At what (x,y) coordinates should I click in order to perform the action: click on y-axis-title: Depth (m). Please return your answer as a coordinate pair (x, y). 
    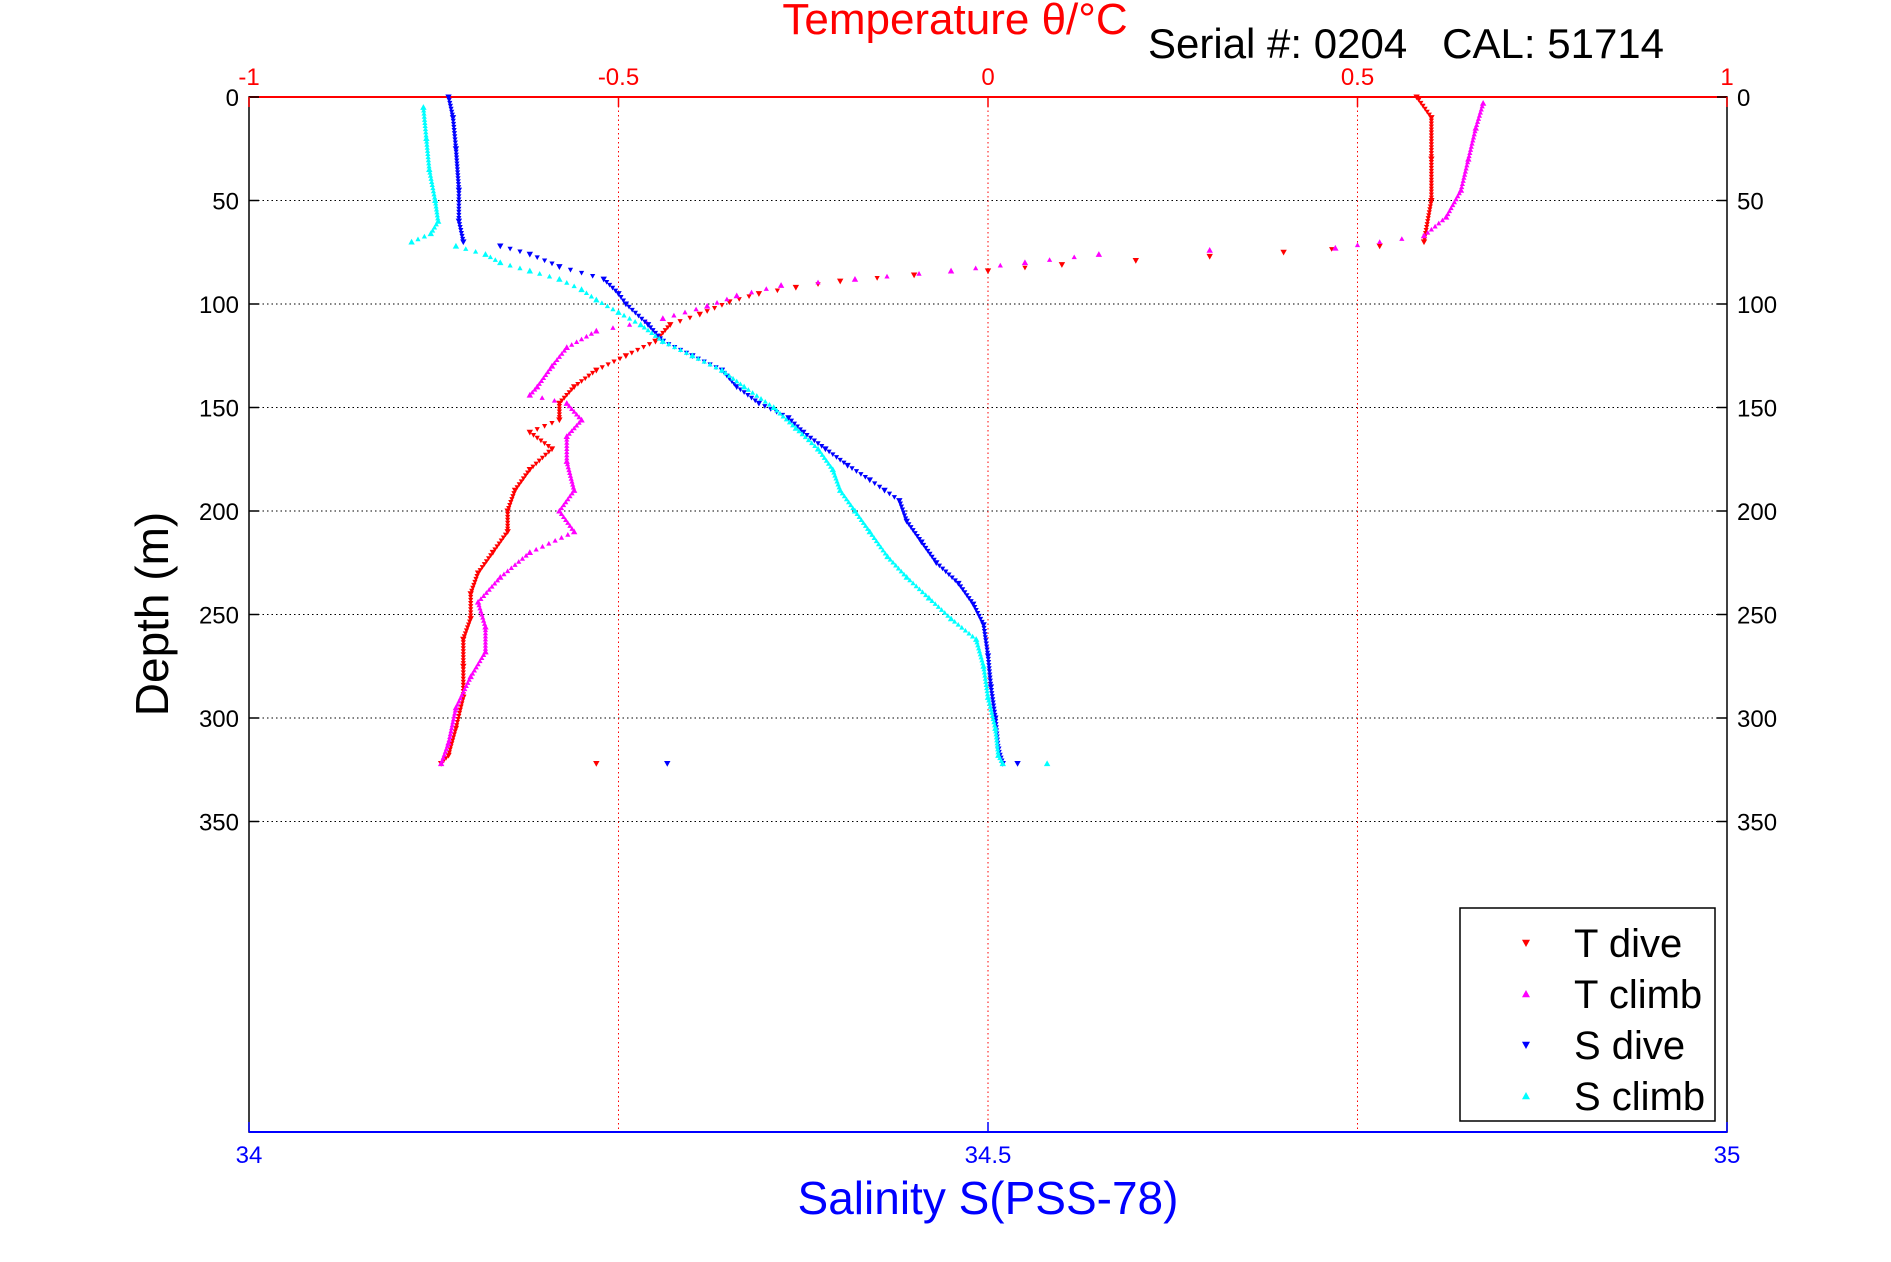
    Looking at the image, I should click on (152, 614).